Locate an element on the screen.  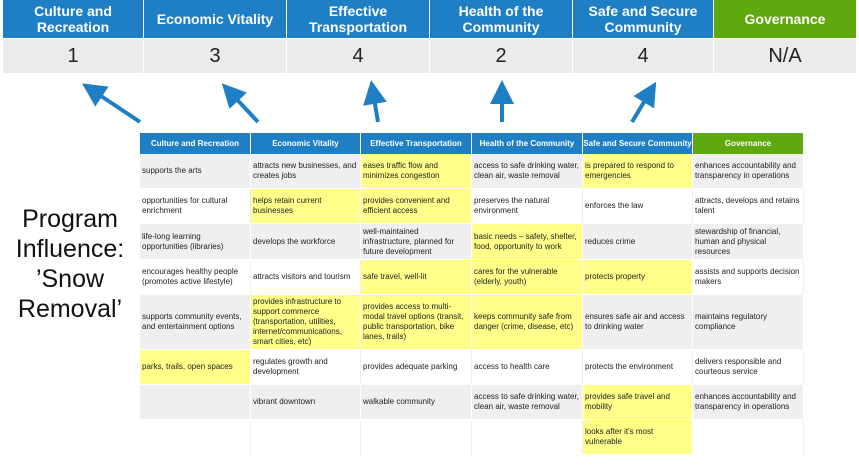
table-cell: attracts, develops and retains talent is located at coordinates (748, 206).